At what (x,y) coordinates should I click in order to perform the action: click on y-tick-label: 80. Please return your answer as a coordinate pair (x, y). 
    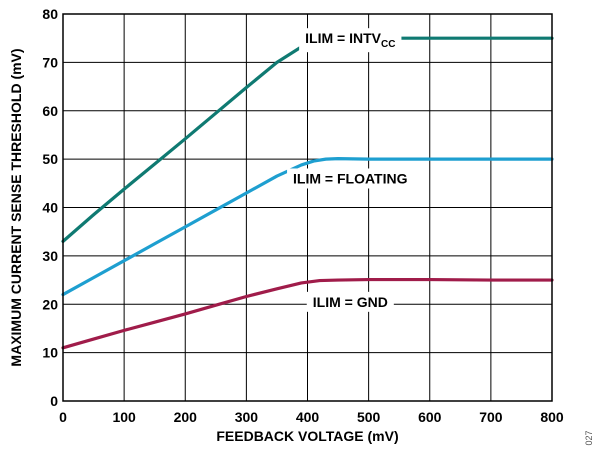
    Looking at the image, I should click on (50, 14).